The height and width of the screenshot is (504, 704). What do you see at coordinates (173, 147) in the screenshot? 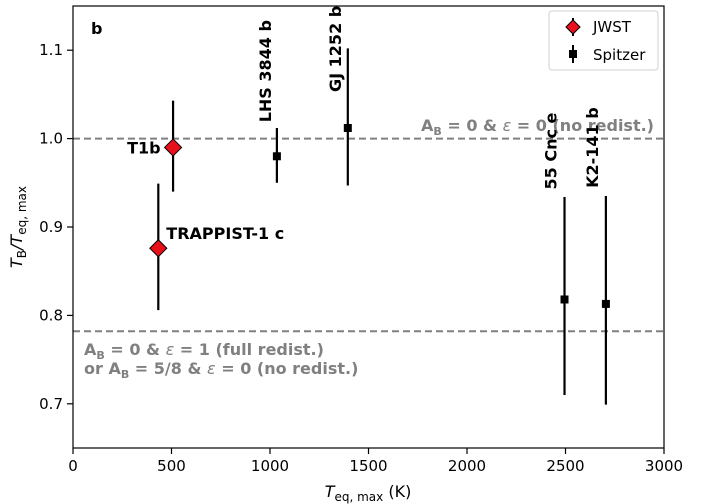
I see `marker-t1b` at bounding box center [173, 147].